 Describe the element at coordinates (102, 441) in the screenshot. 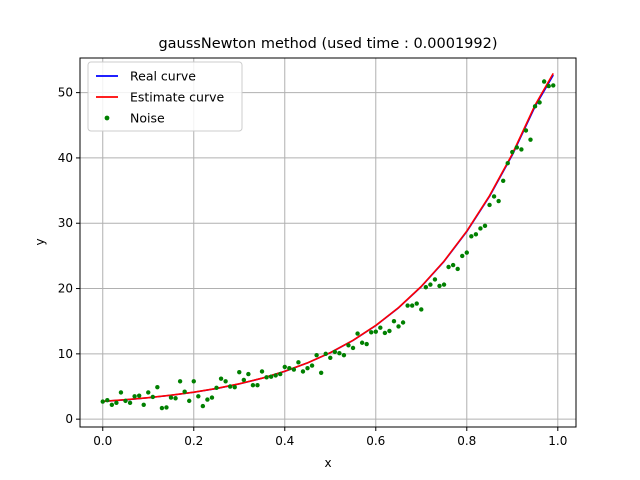

I see `x-tick-label: 0.0` at that location.